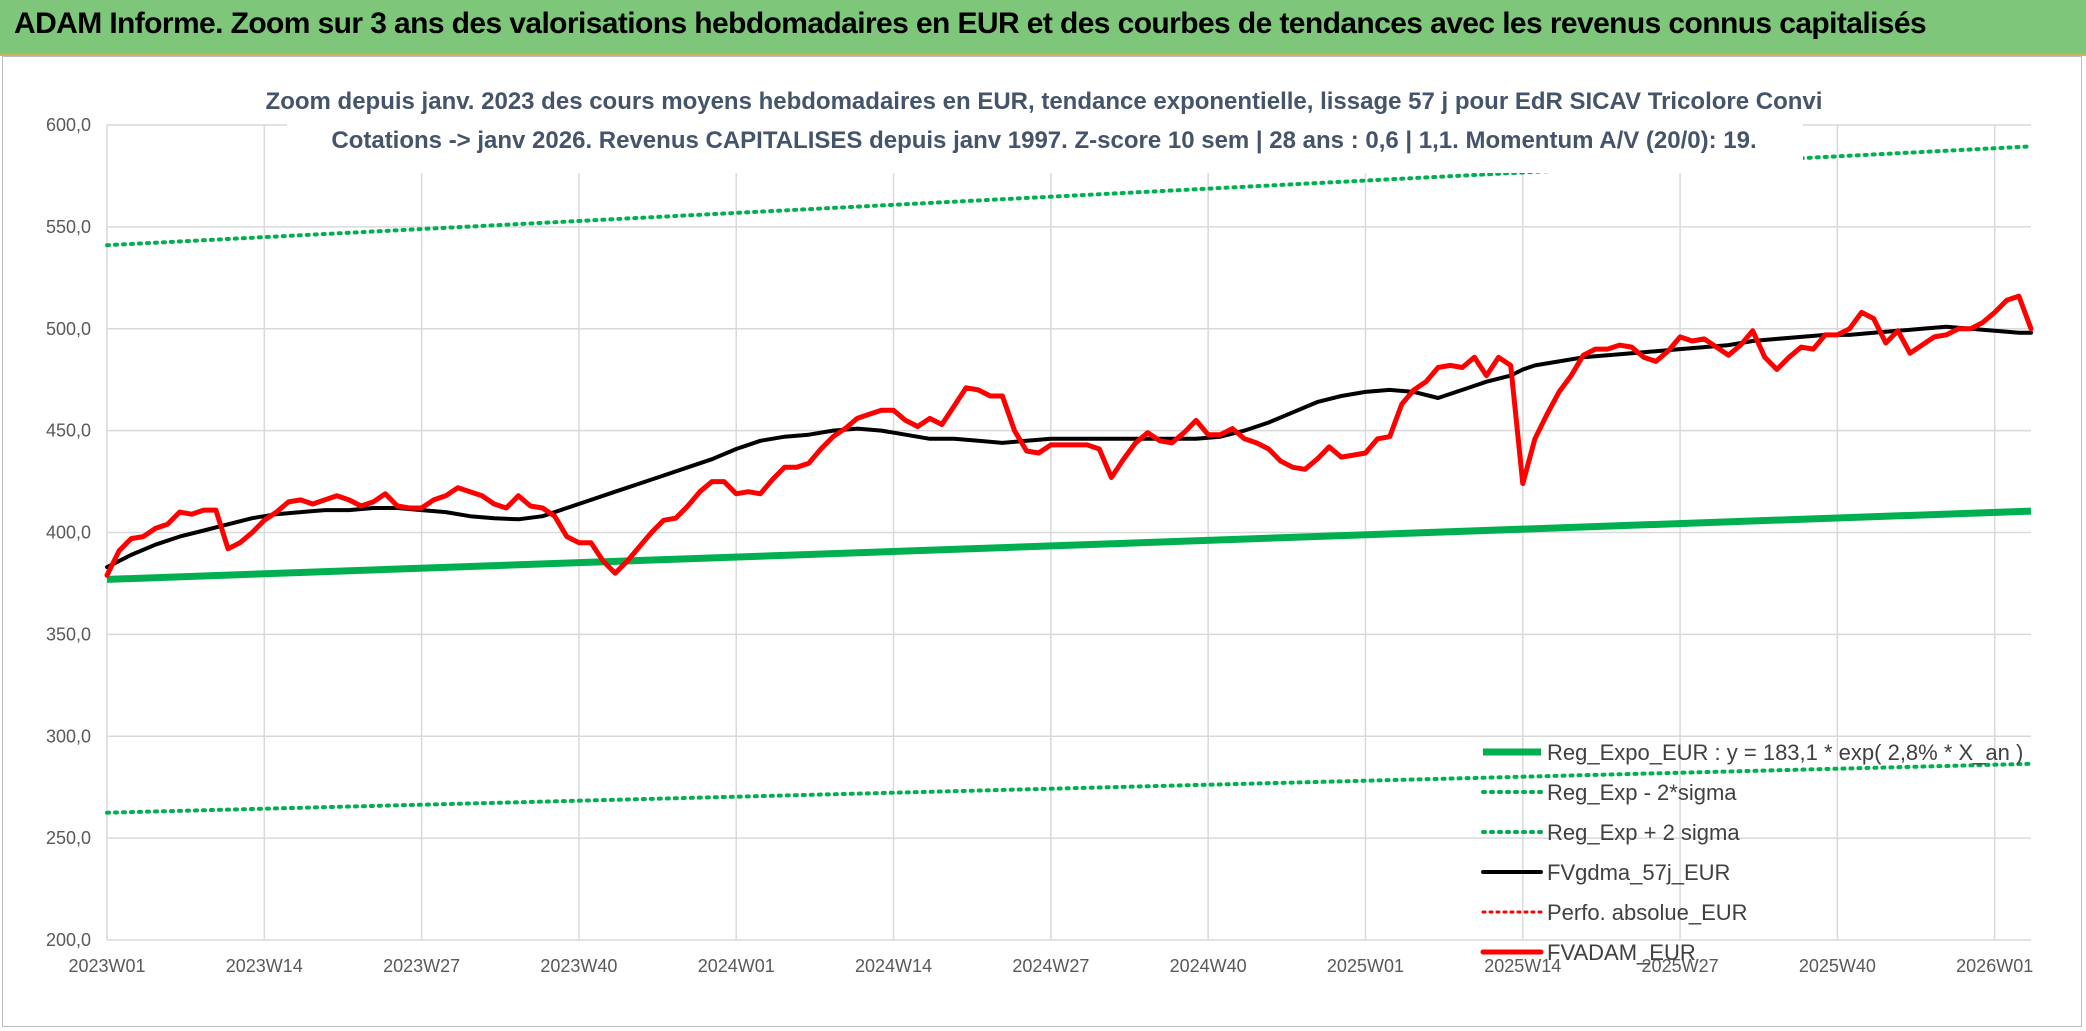  Describe the element at coordinates (736, 966) in the screenshot. I see `x-tick-label: 2024W01` at that location.